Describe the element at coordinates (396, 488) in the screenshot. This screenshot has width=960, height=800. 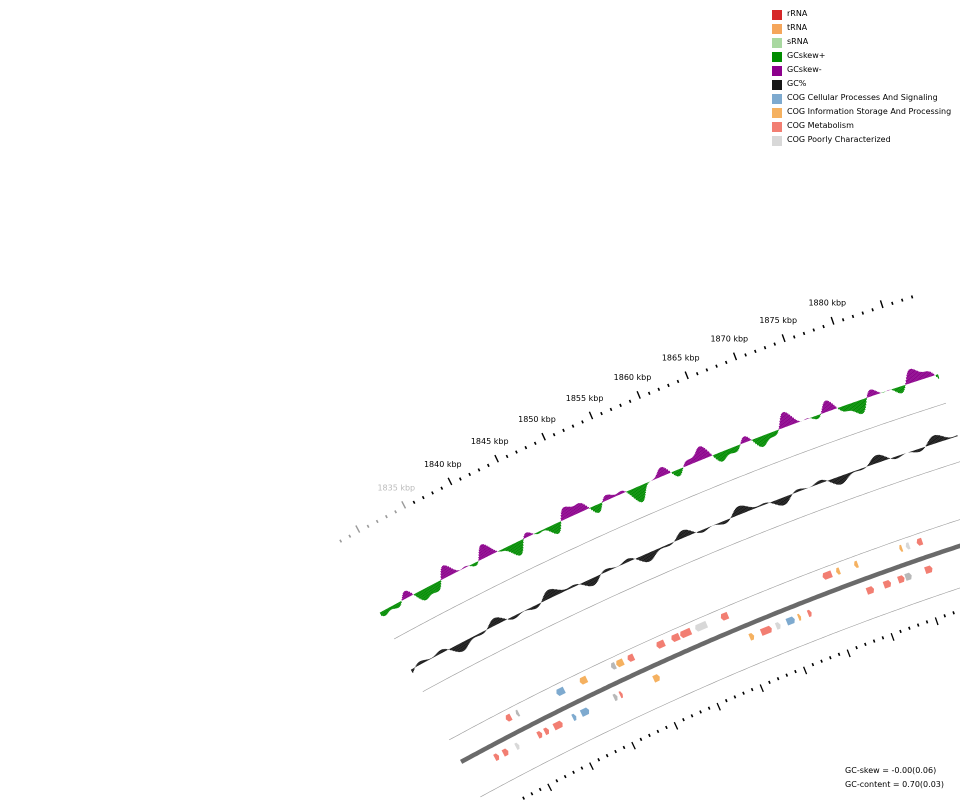
I see `tick-label-1835: 1835 kbp` at that location.